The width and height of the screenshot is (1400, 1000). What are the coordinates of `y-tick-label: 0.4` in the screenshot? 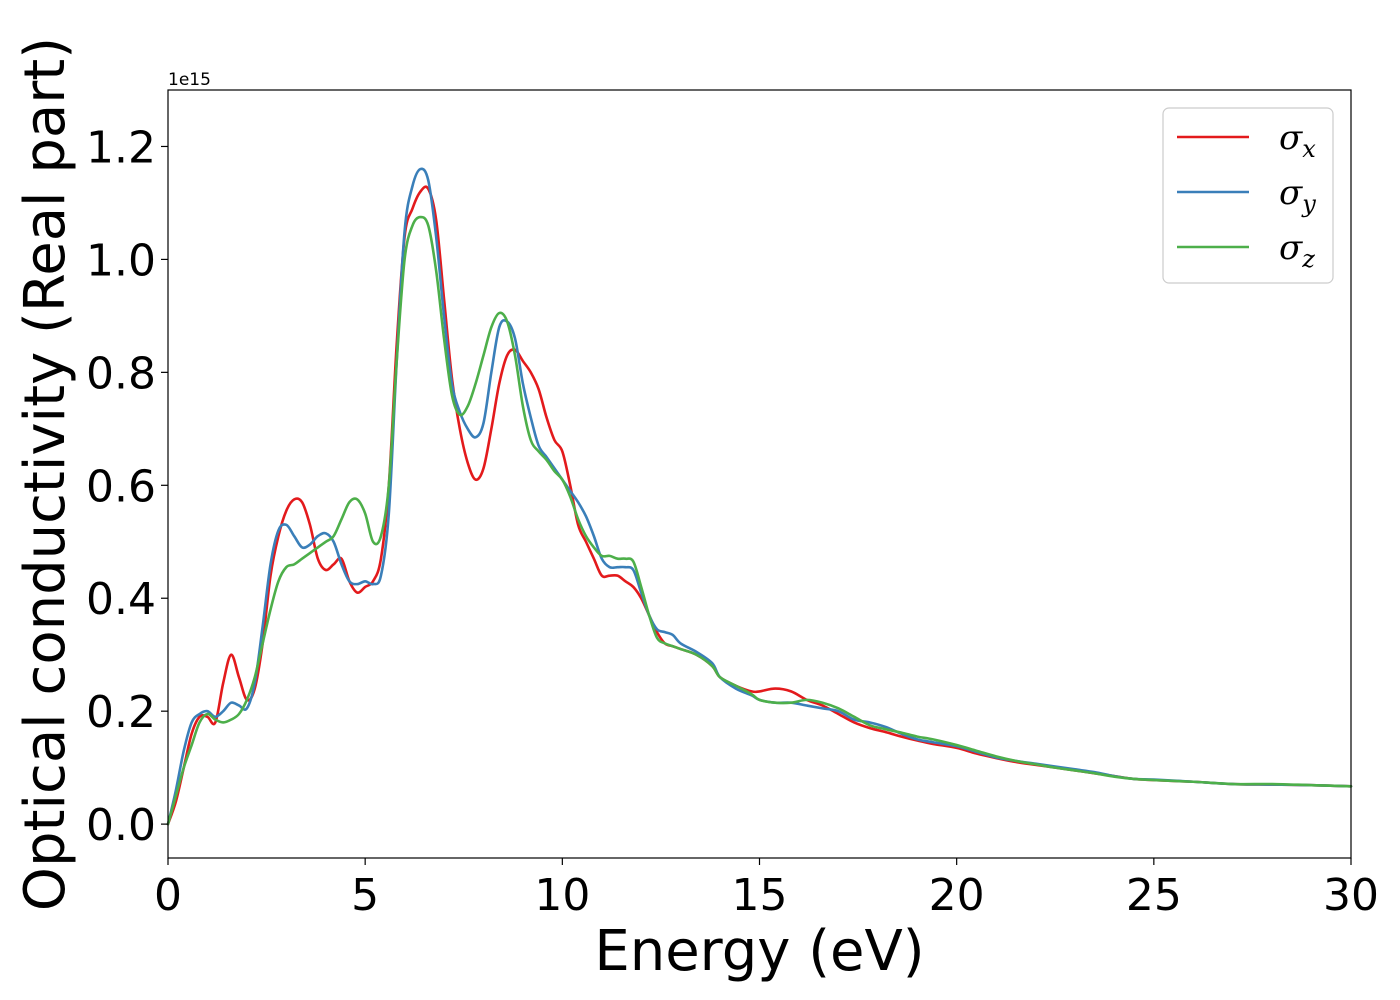 It's located at (121, 599).